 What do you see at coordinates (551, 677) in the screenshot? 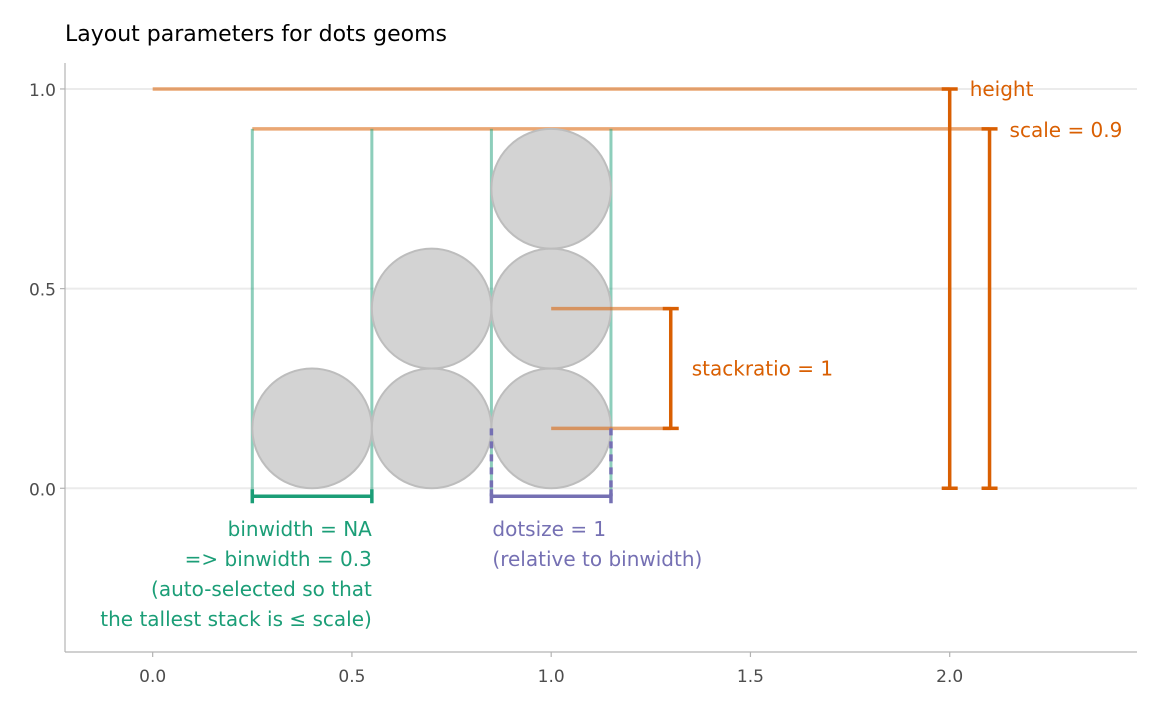
I see `x-tick-label: 1.0` at bounding box center [551, 677].